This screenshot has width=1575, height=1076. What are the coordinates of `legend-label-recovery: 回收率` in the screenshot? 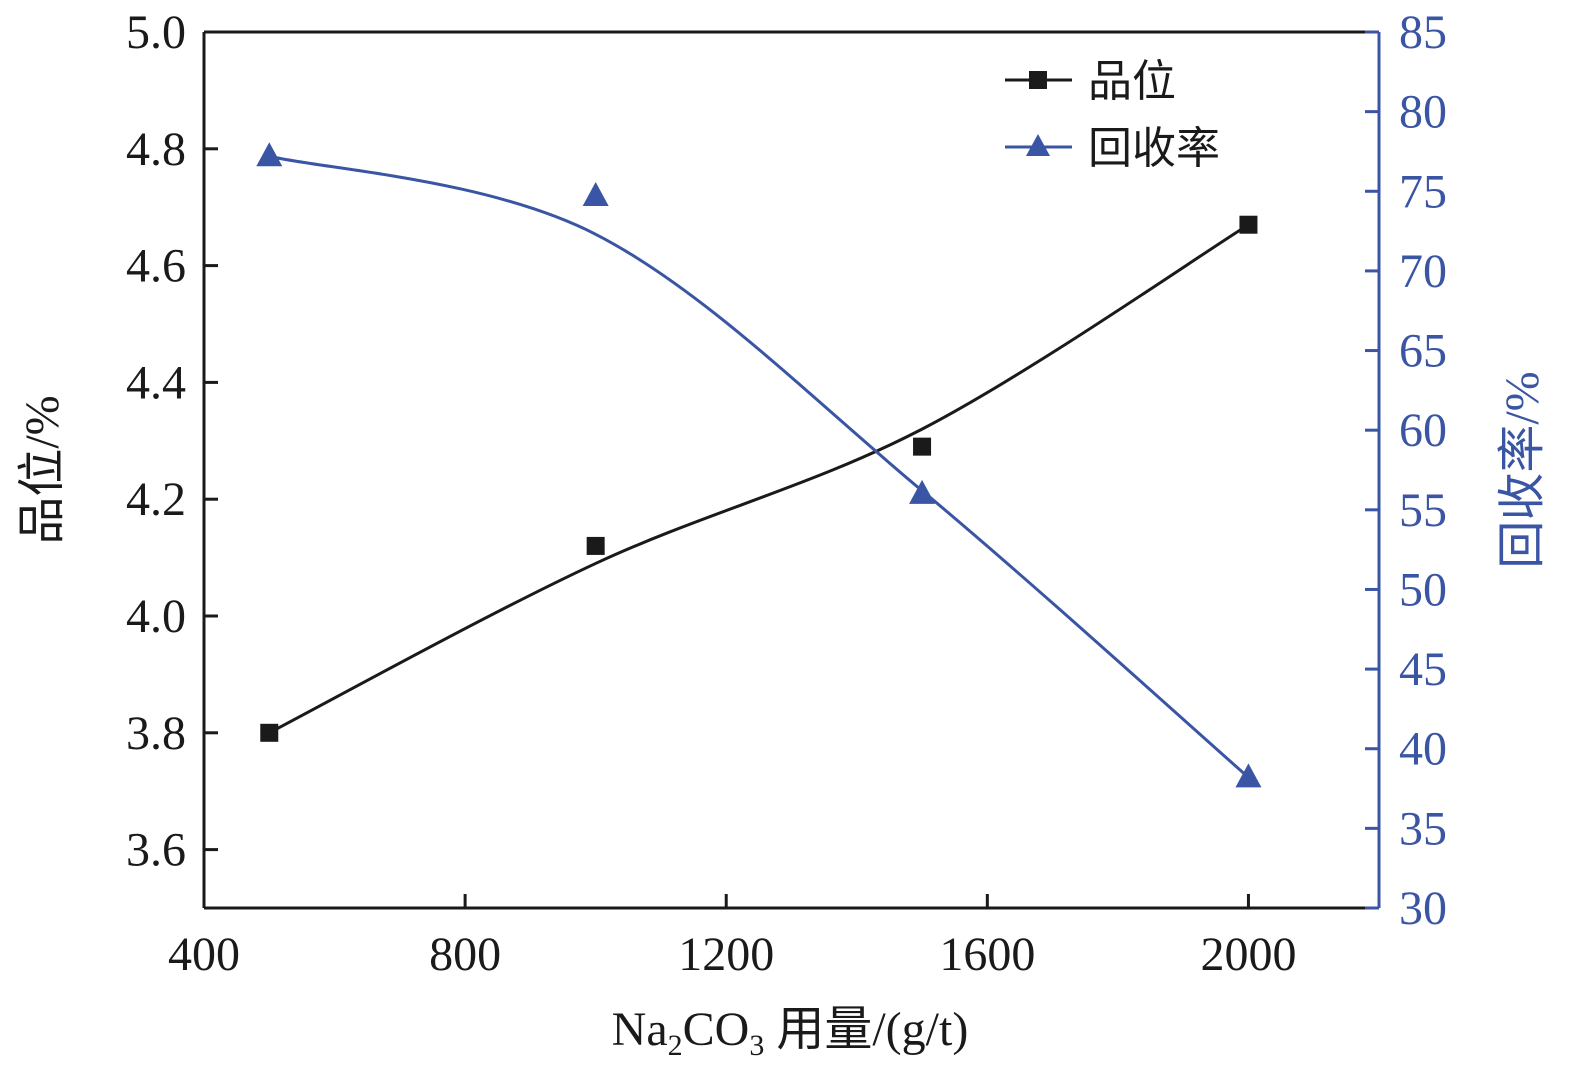 It's located at (1154, 148).